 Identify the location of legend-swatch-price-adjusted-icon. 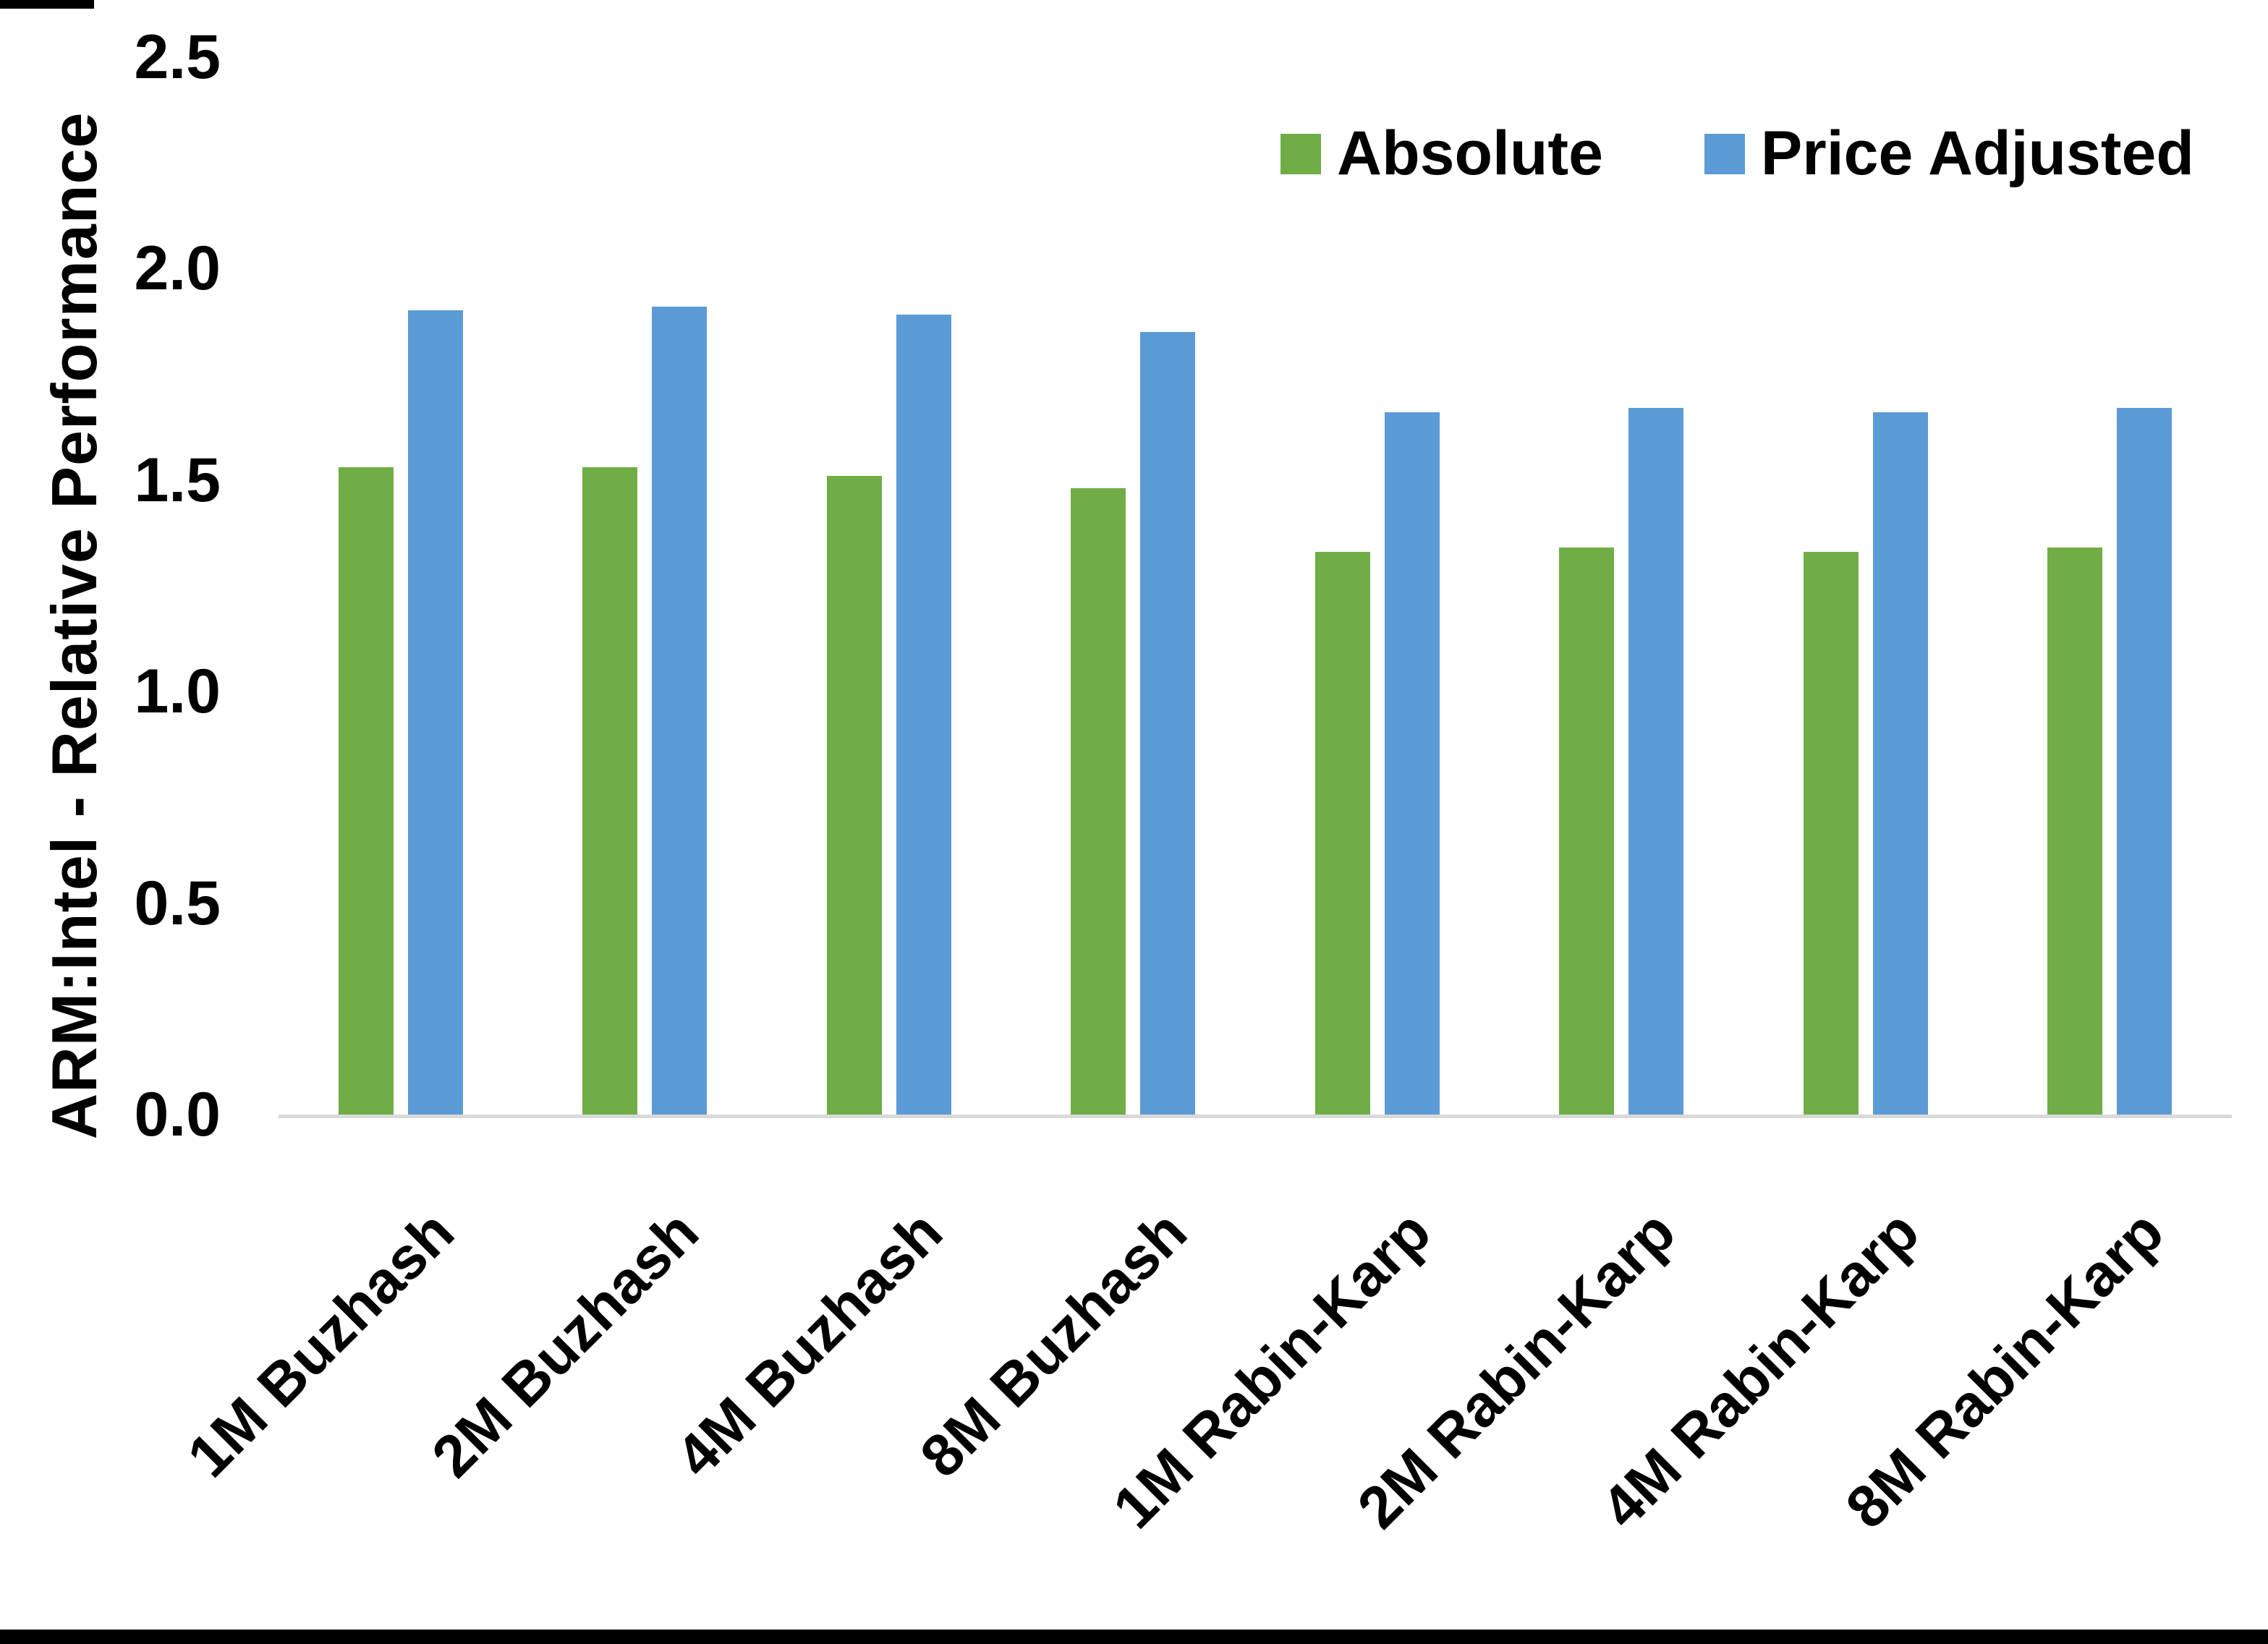
(1725, 153).